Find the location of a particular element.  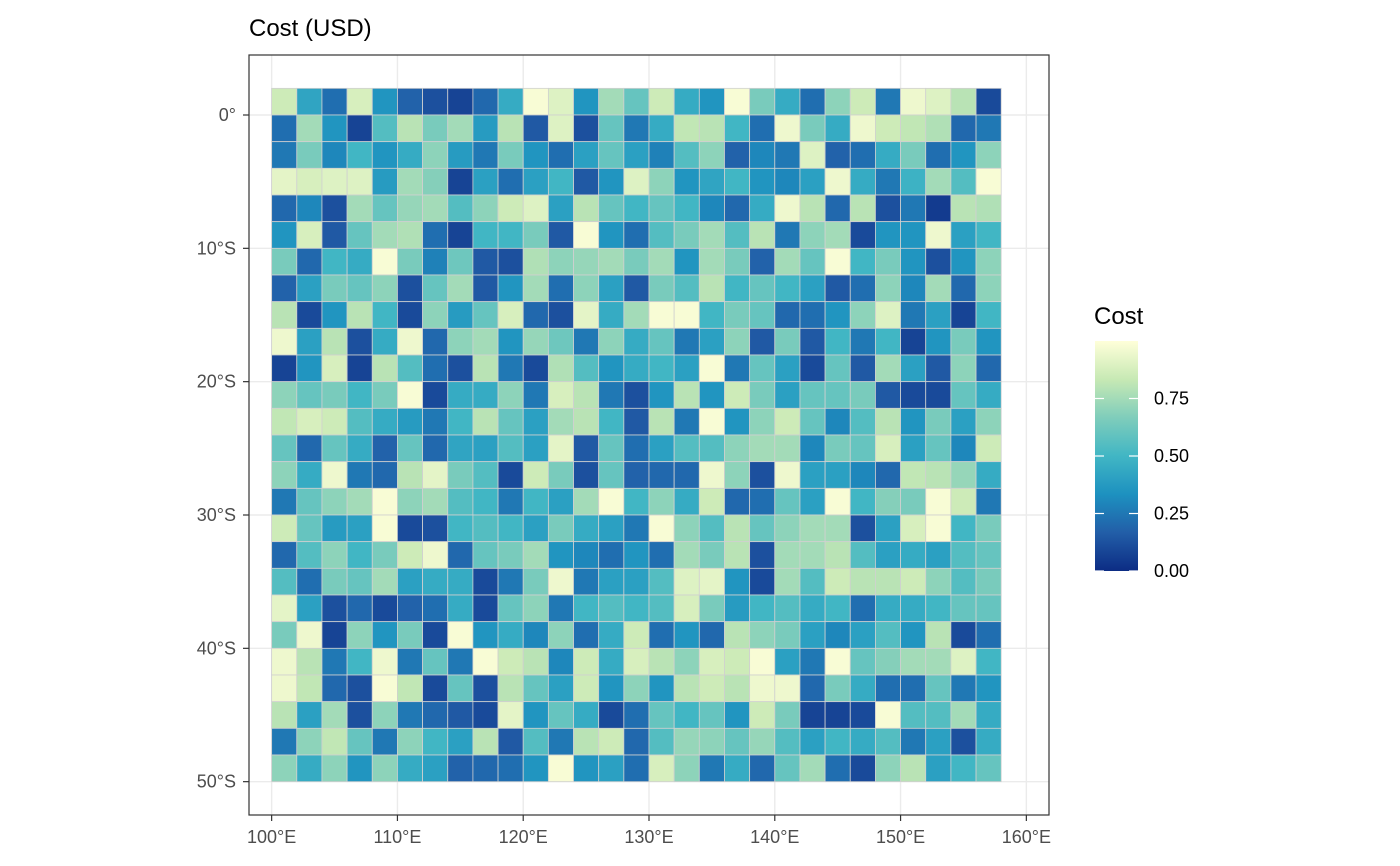

x-tick-label: 160°E is located at coordinates (1026, 837).